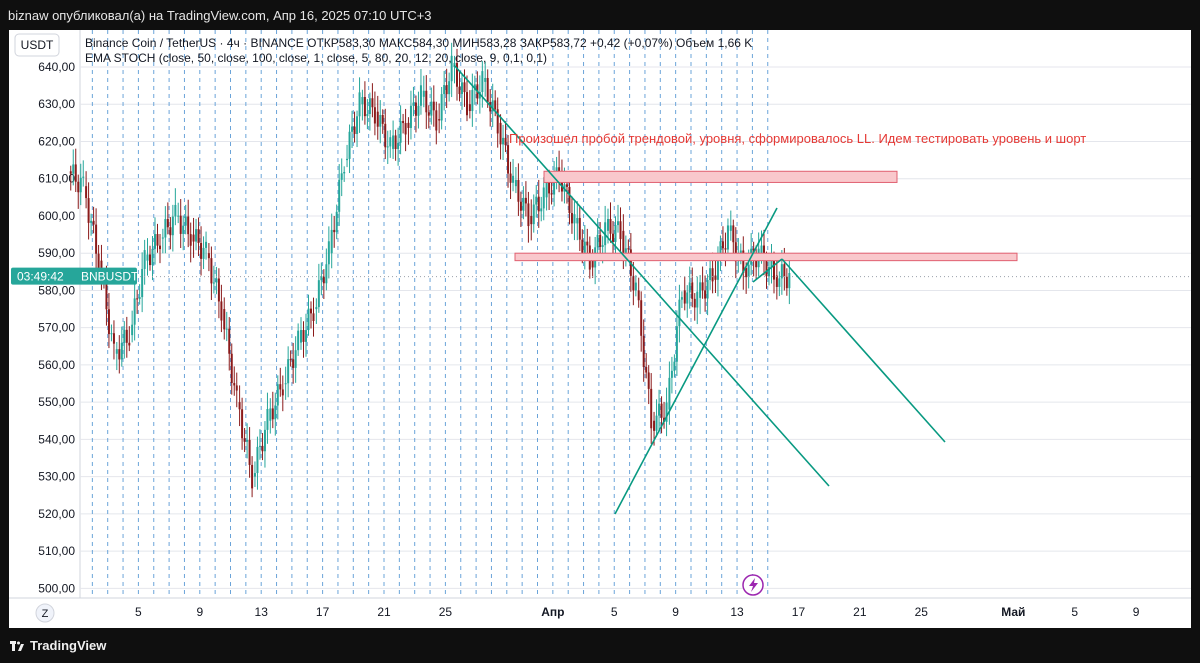 This screenshot has width=1200, height=663. What do you see at coordinates (56, 365) in the screenshot?
I see `y-tick-label: 560,00` at bounding box center [56, 365].